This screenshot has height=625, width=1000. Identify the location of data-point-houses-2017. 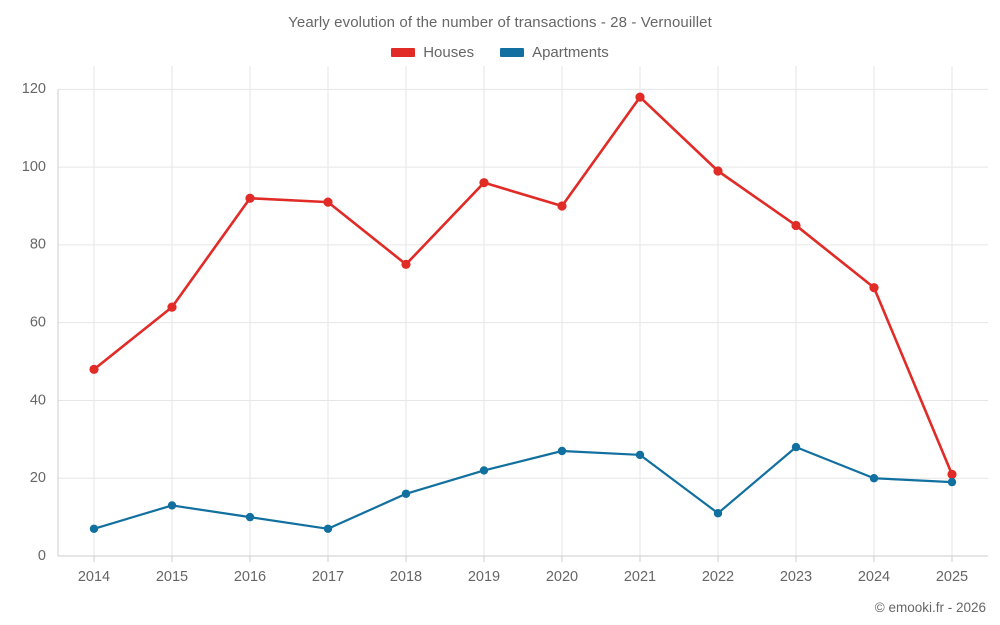
(328, 202).